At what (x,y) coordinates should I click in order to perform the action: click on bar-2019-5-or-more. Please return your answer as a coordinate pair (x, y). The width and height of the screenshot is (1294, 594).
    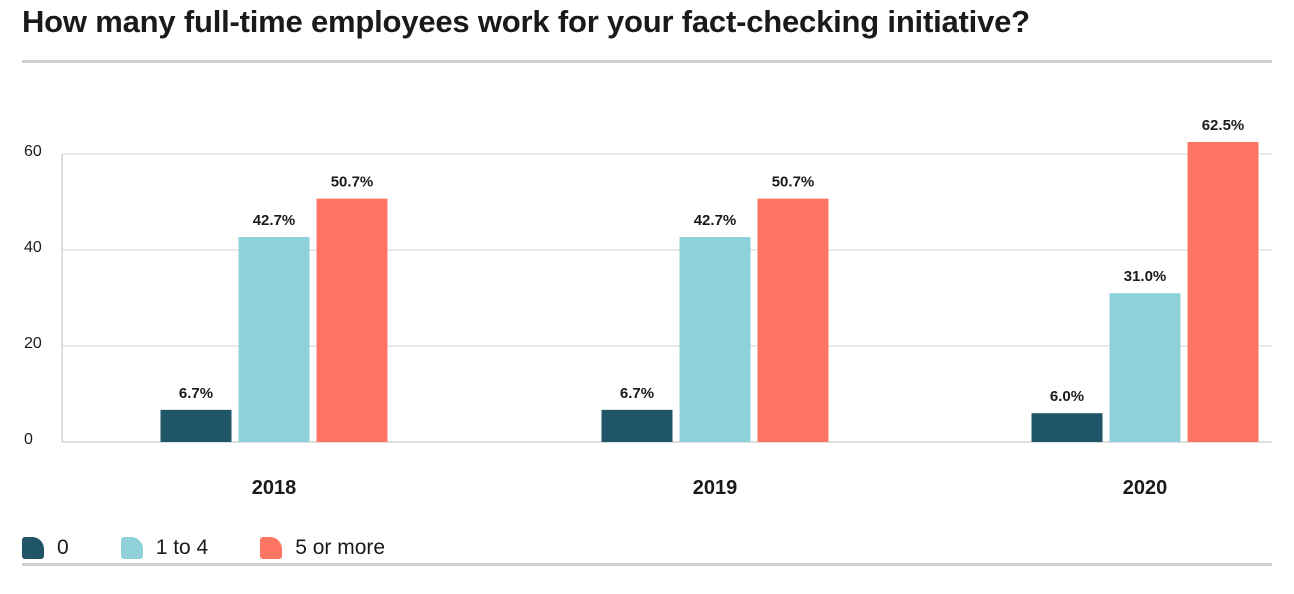
    Looking at the image, I should click on (793, 320).